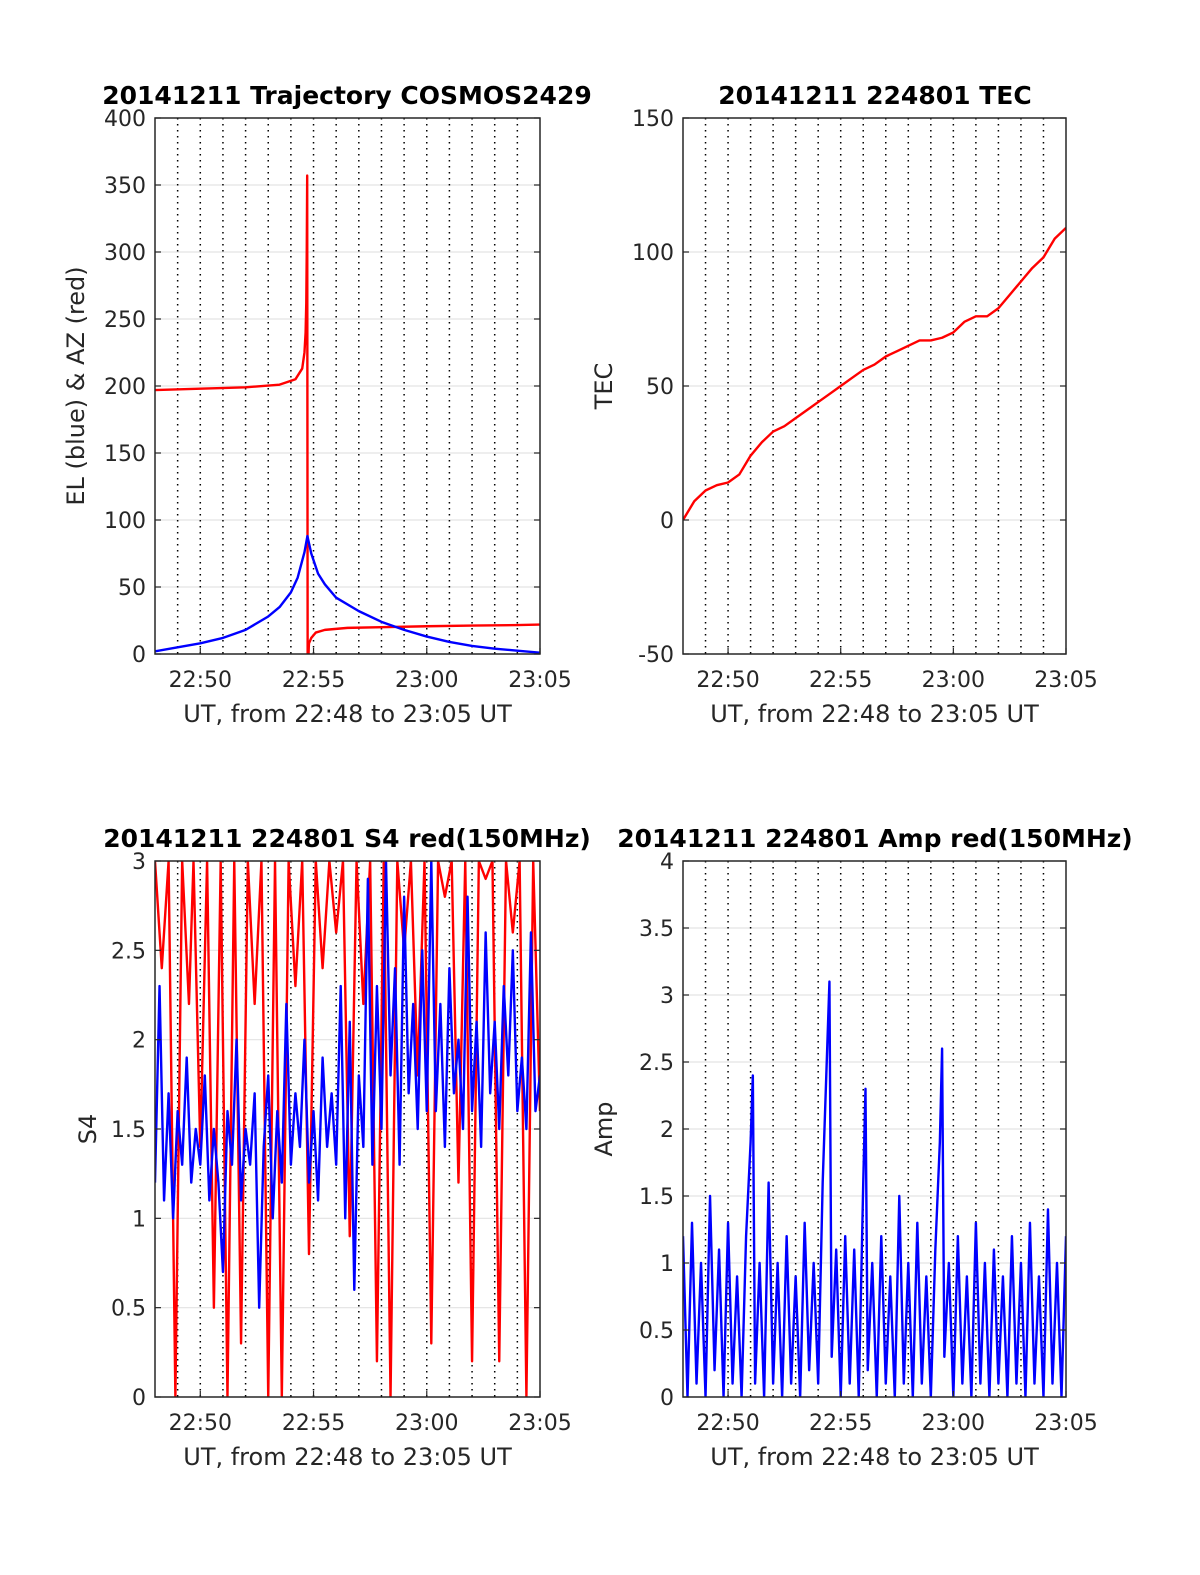 The width and height of the screenshot is (1200, 1575). What do you see at coordinates (604, 1128) in the screenshot?
I see `y-axis-label: Amp` at bounding box center [604, 1128].